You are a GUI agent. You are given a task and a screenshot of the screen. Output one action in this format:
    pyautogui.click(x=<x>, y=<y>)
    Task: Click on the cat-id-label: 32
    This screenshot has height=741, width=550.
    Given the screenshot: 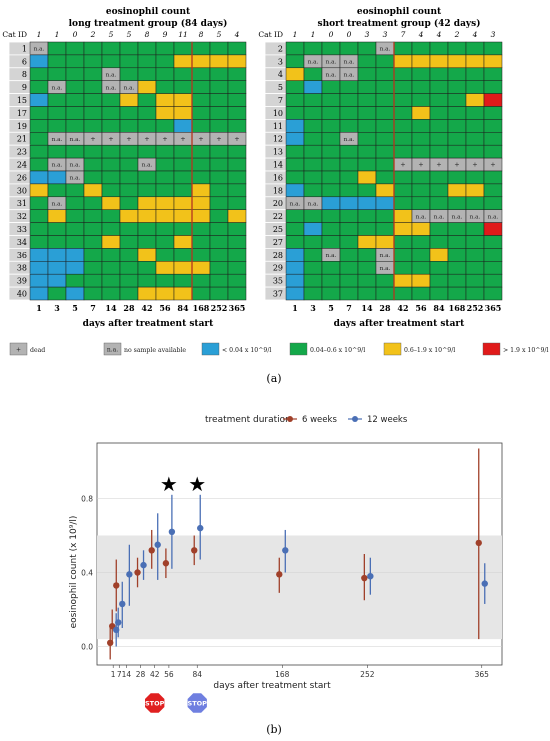 What is the action you would take?
    pyautogui.click(x=22, y=216)
    